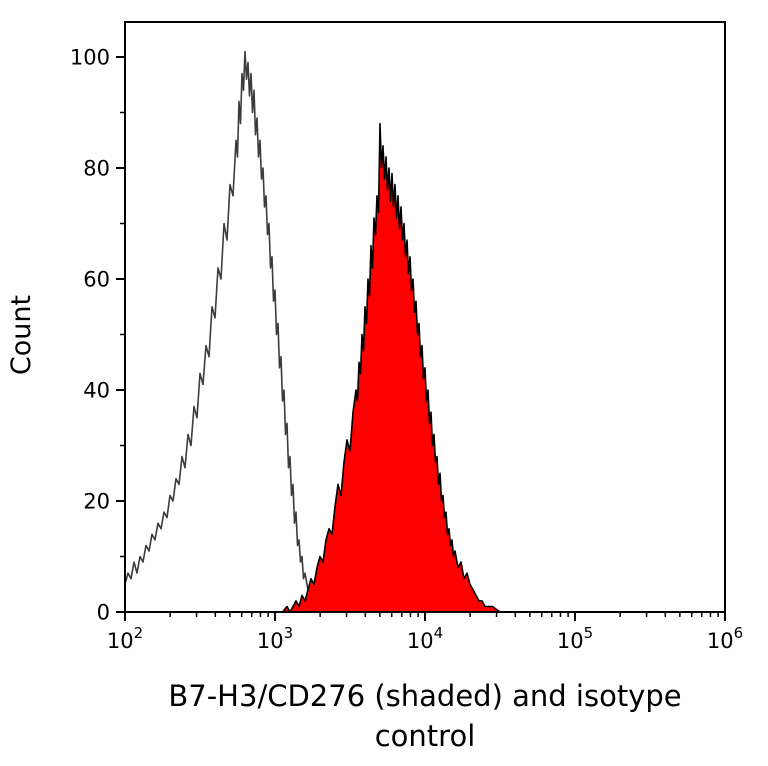  Describe the element at coordinates (90, 57) in the screenshot. I see `y-tick-label: 100` at that location.